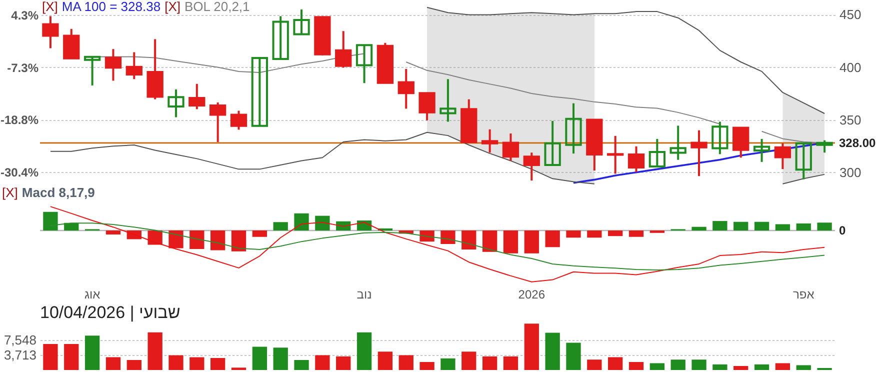 The image size is (882, 372). Describe the element at coordinates (111, 7) in the screenshot. I see `text: MA 100 = 328.38` at that location.